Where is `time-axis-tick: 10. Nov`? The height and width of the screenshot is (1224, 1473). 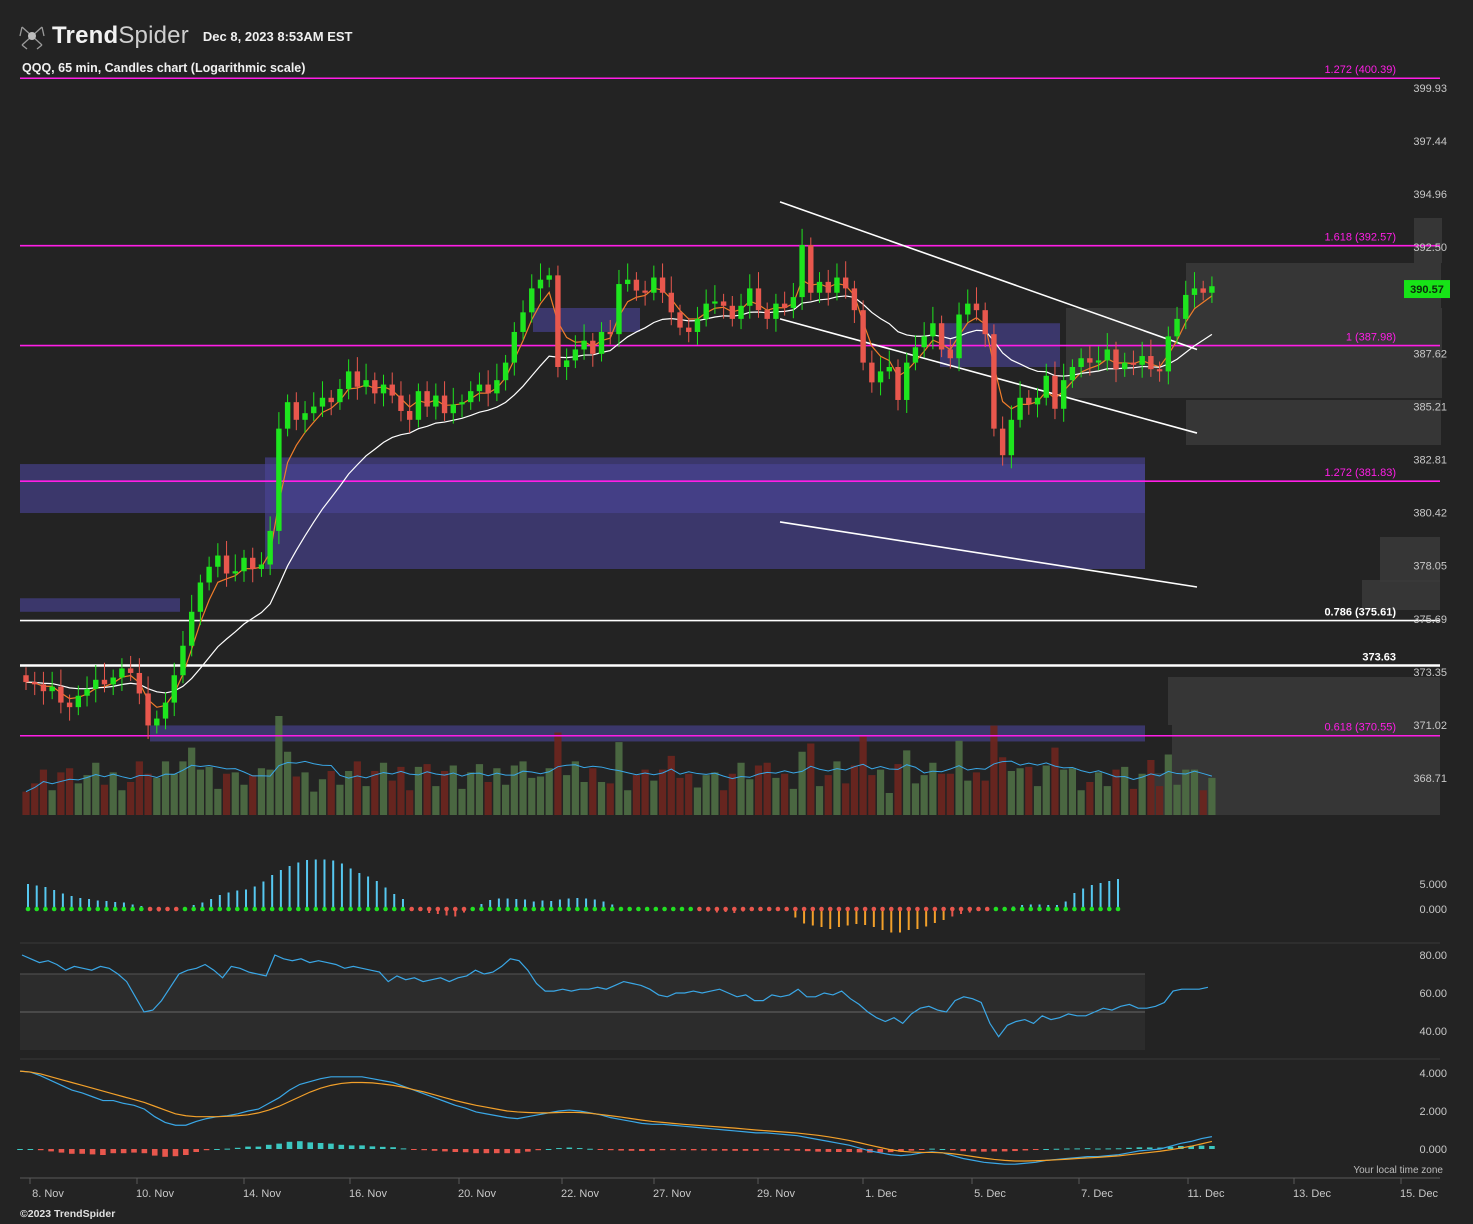 time-axis-tick: 10. Nov is located at coordinates (155, 1194).